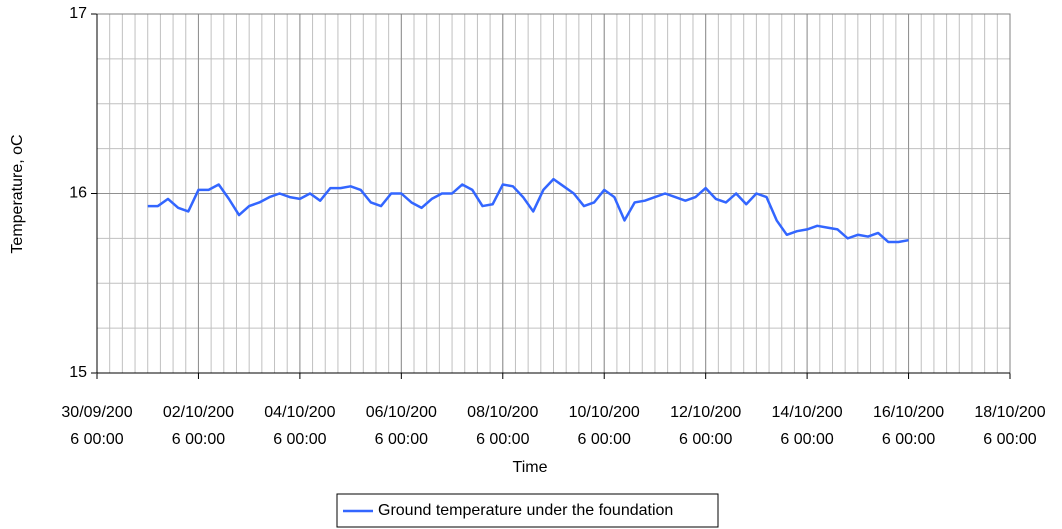 This screenshot has width=1062, height=529. Describe the element at coordinates (1009, 426) in the screenshot. I see `x-tick-label: 18/10/200 6 00:00` at that location.